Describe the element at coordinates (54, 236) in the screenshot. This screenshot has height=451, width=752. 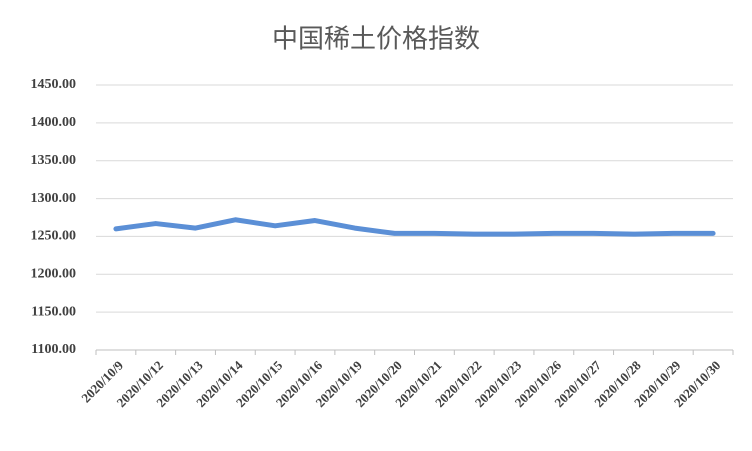
I see `y-tick-label: 1250.00` at that location.